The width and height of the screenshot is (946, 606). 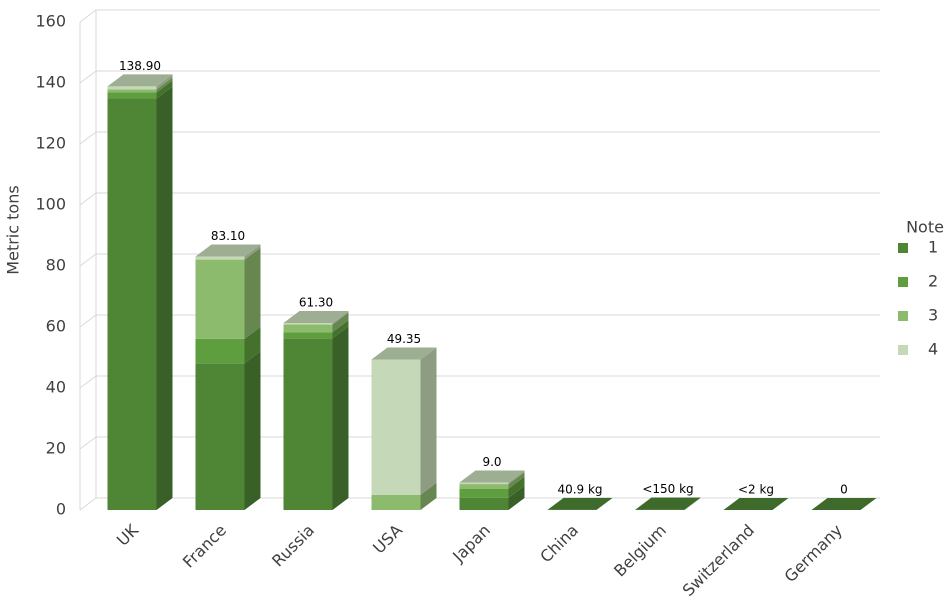 I want to click on x-tick-label: Belgium, so click(x=640, y=551).